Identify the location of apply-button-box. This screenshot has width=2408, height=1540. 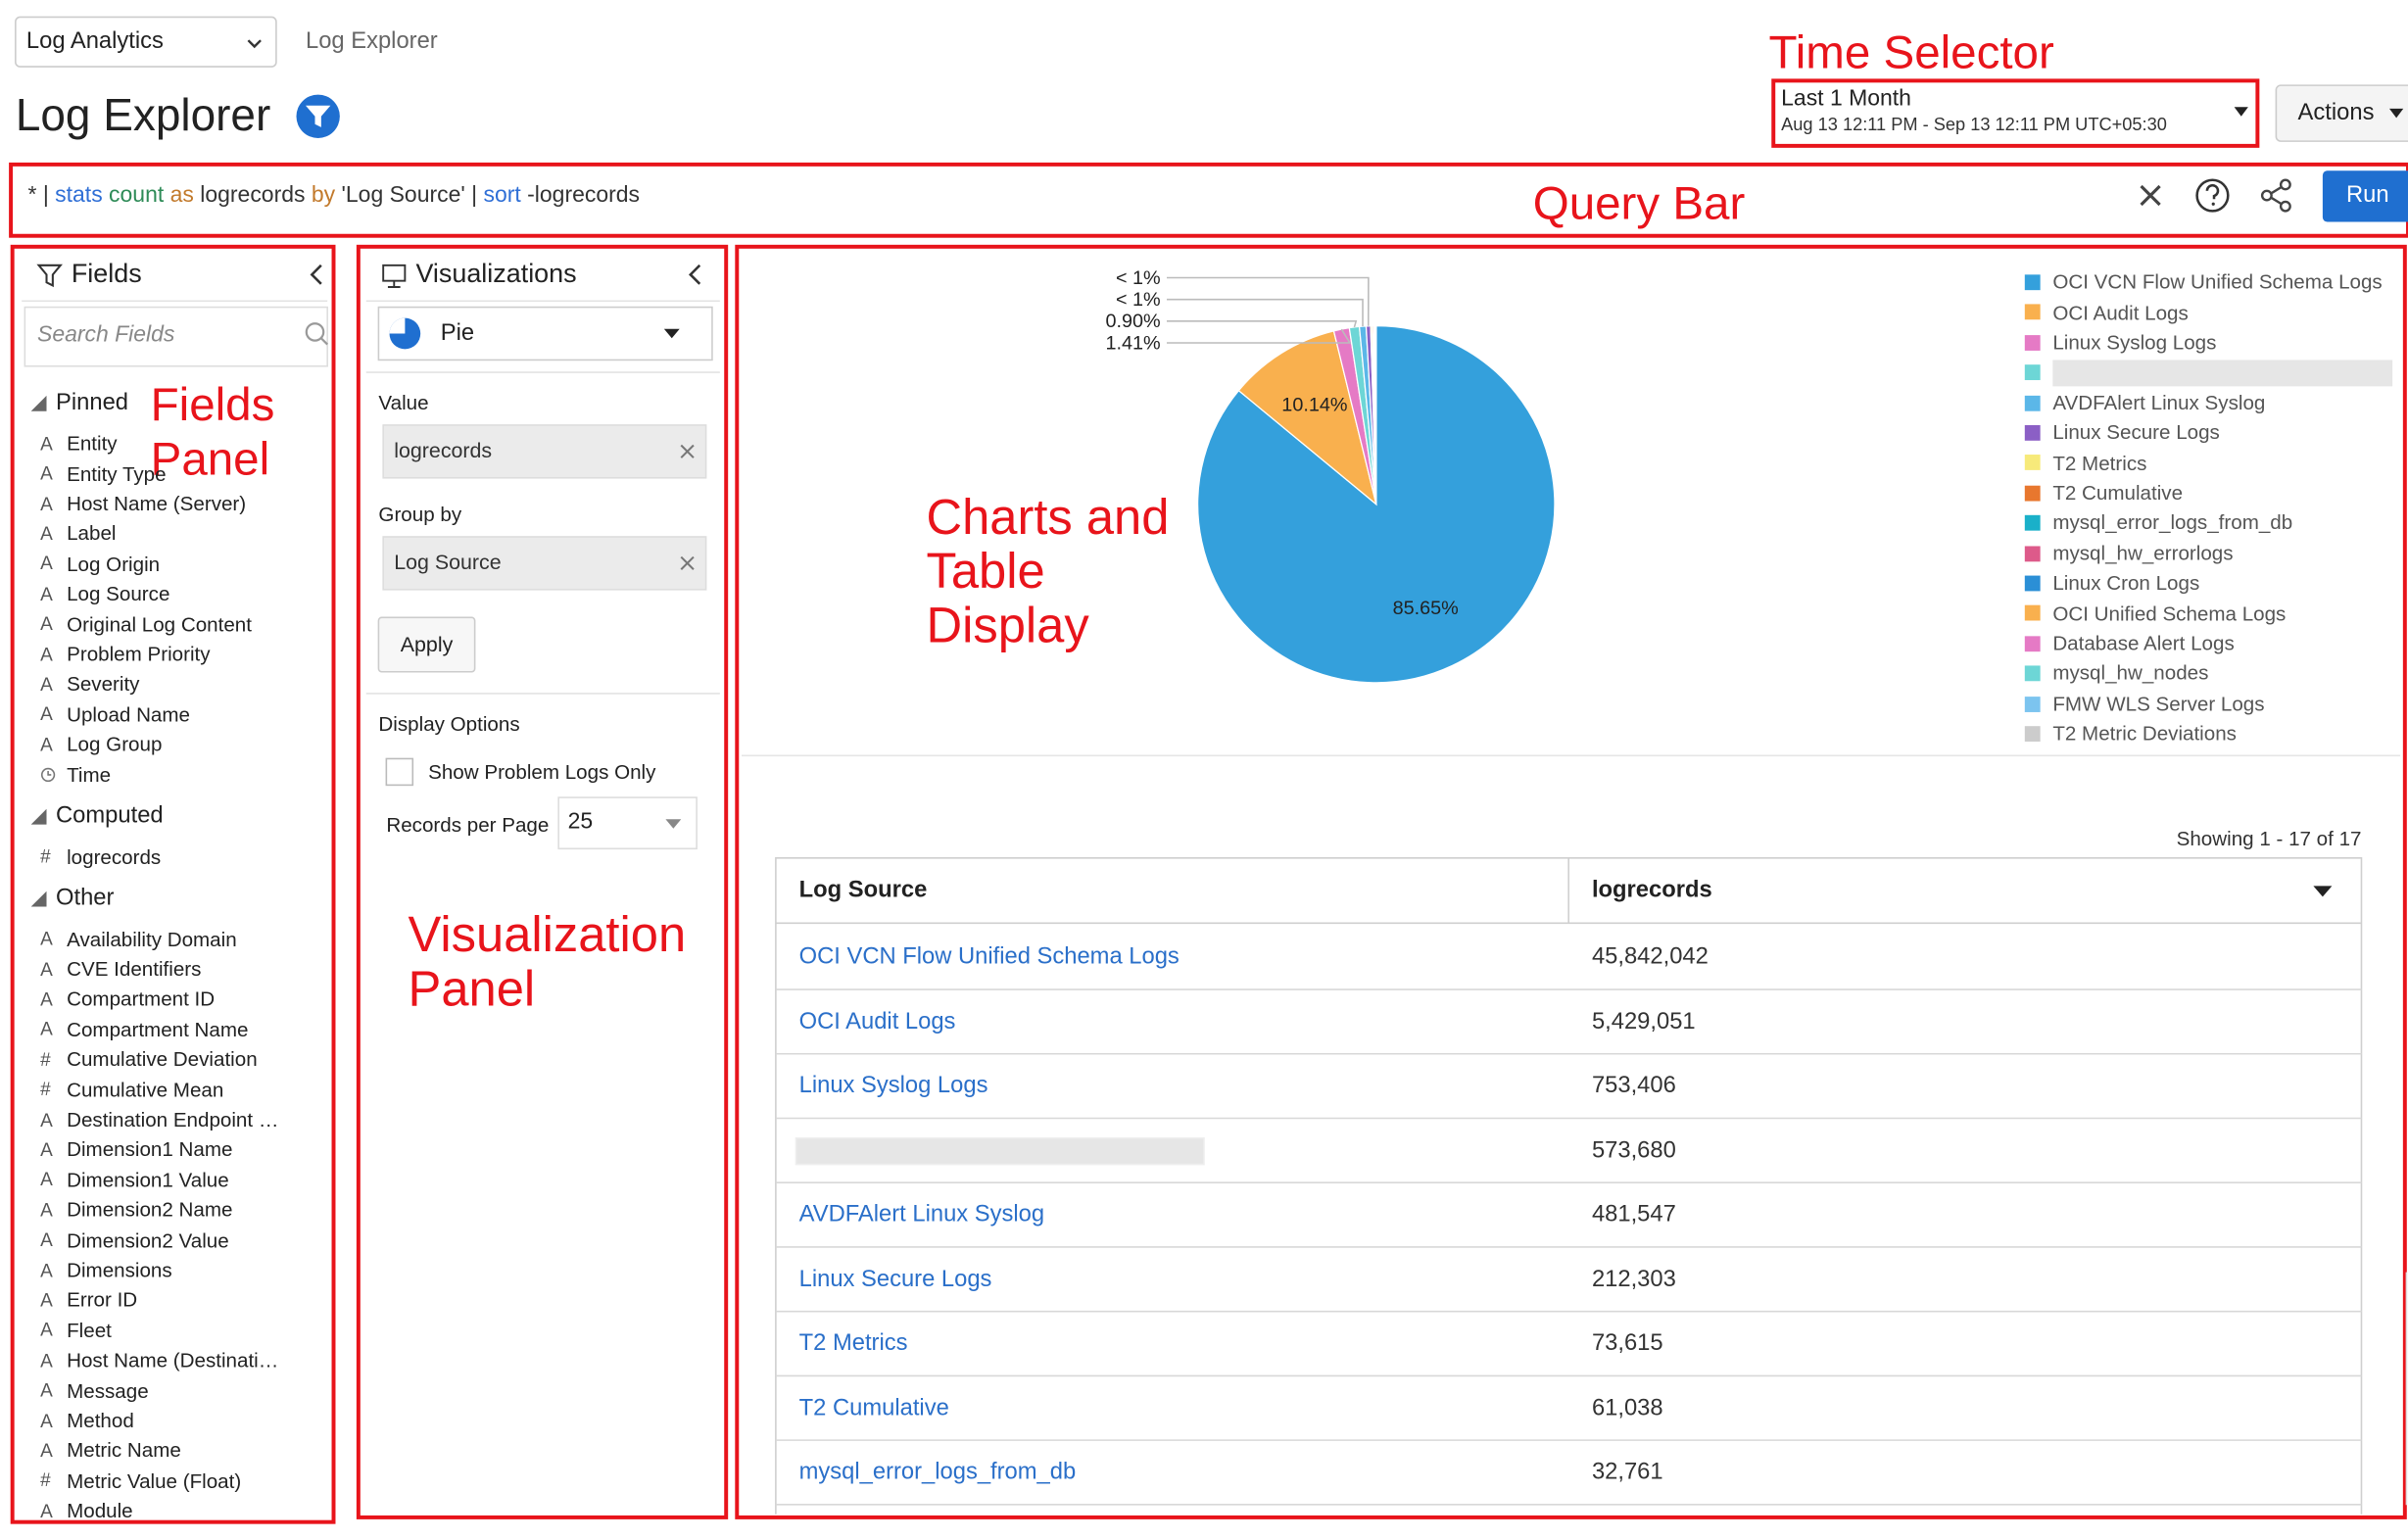
(426, 645).